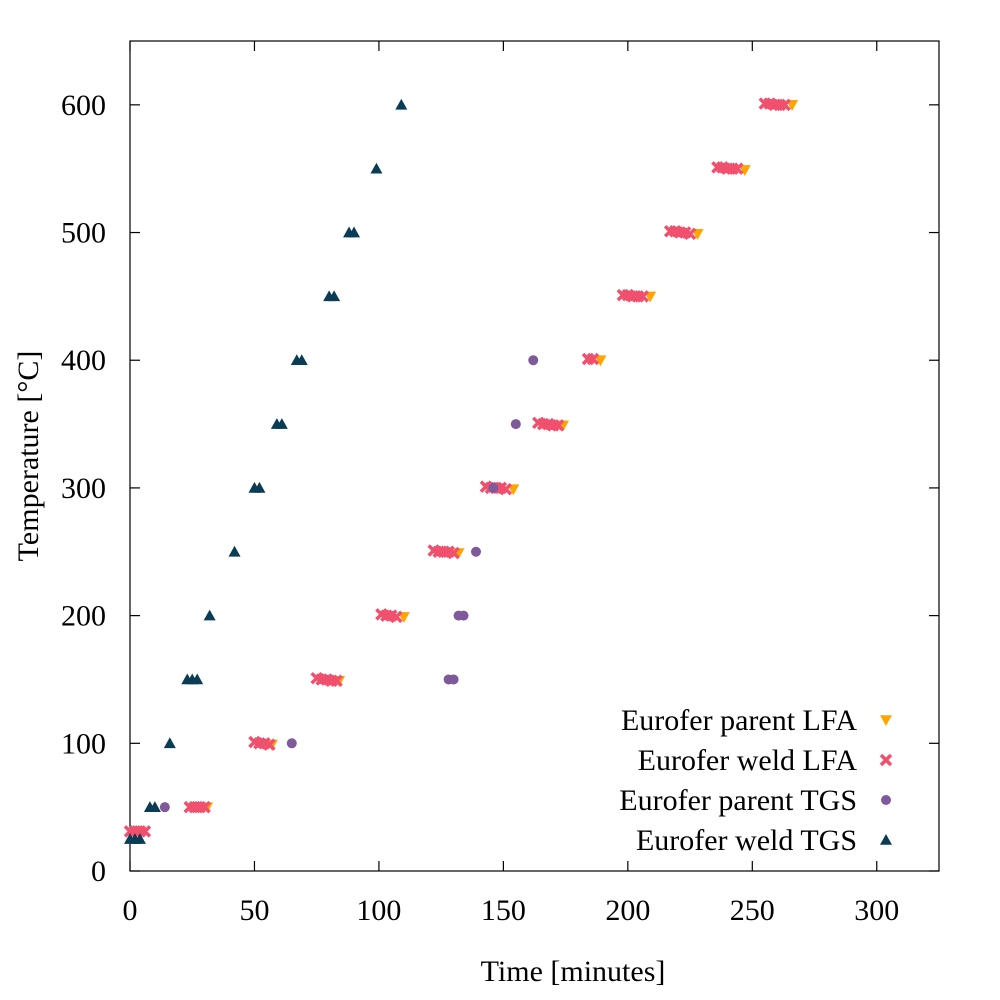 The width and height of the screenshot is (1000, 1000). I want to click on legend-label: Eurofer parent TGS, so click(738, 800).